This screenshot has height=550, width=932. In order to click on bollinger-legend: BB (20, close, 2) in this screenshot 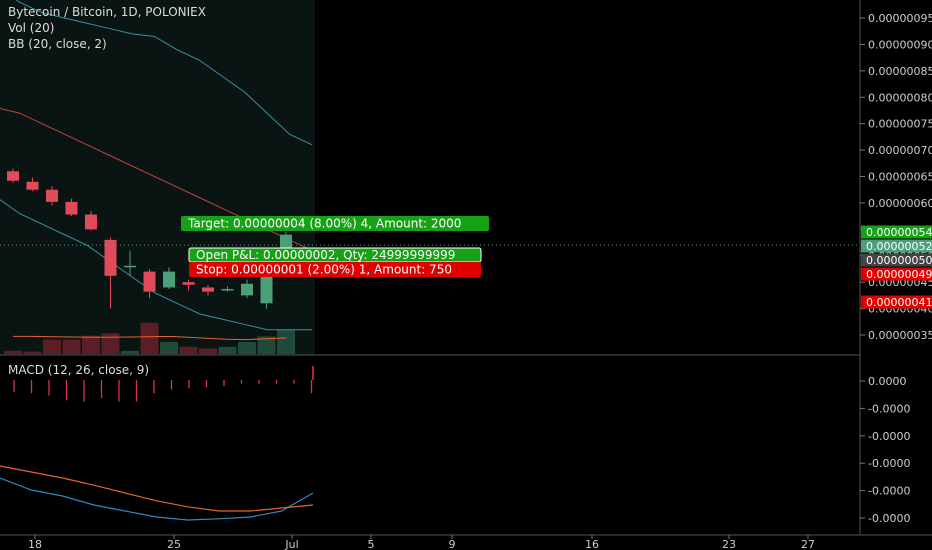, I will do `click(57, 44)`.